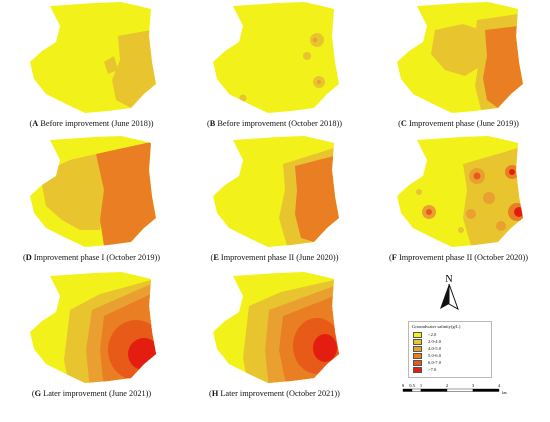  I want to click on legend-item: 2.0-4.0, so click(427, 342).